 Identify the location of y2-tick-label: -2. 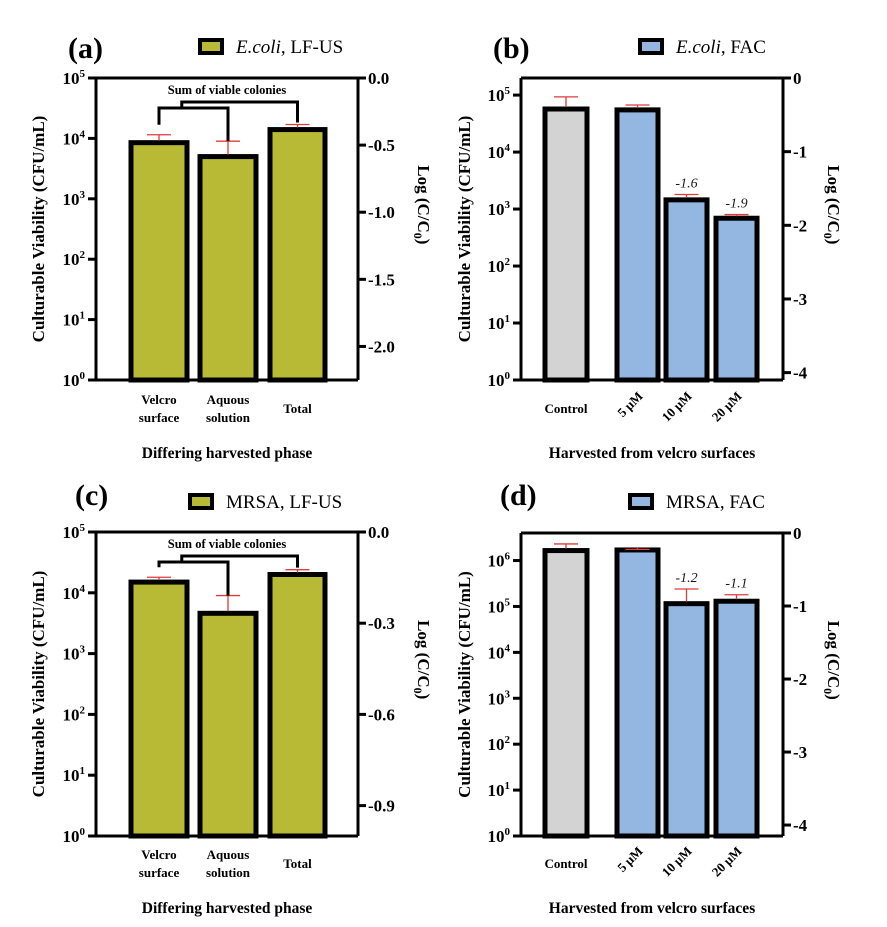
(800, 679).